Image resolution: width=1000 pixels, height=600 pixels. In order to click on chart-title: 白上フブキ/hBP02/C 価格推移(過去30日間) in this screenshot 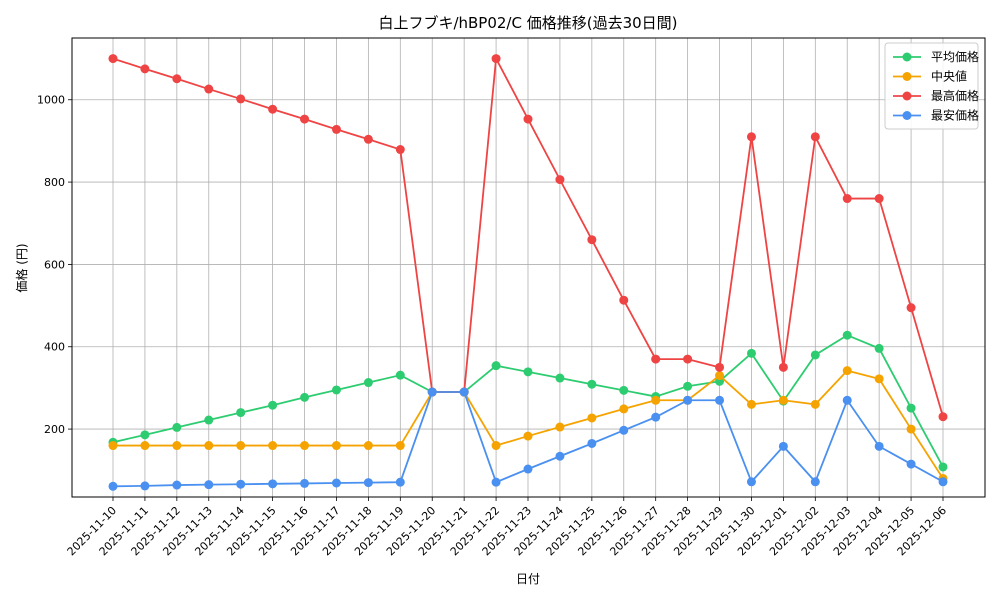, I will do `click(527, 23)`.